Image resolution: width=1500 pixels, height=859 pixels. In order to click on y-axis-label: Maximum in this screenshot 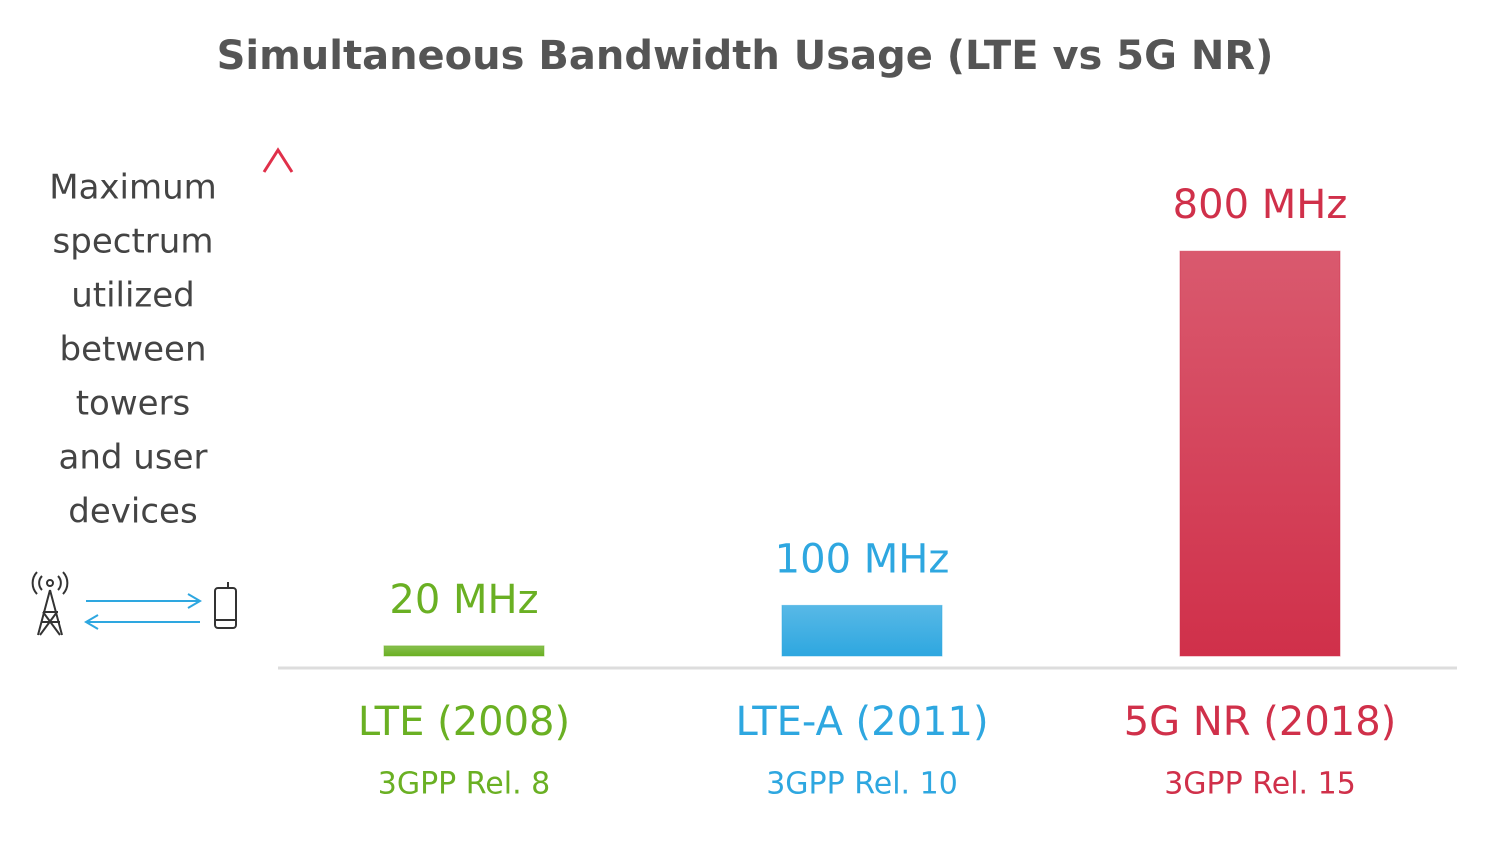, I will do `click(133, 188)`.